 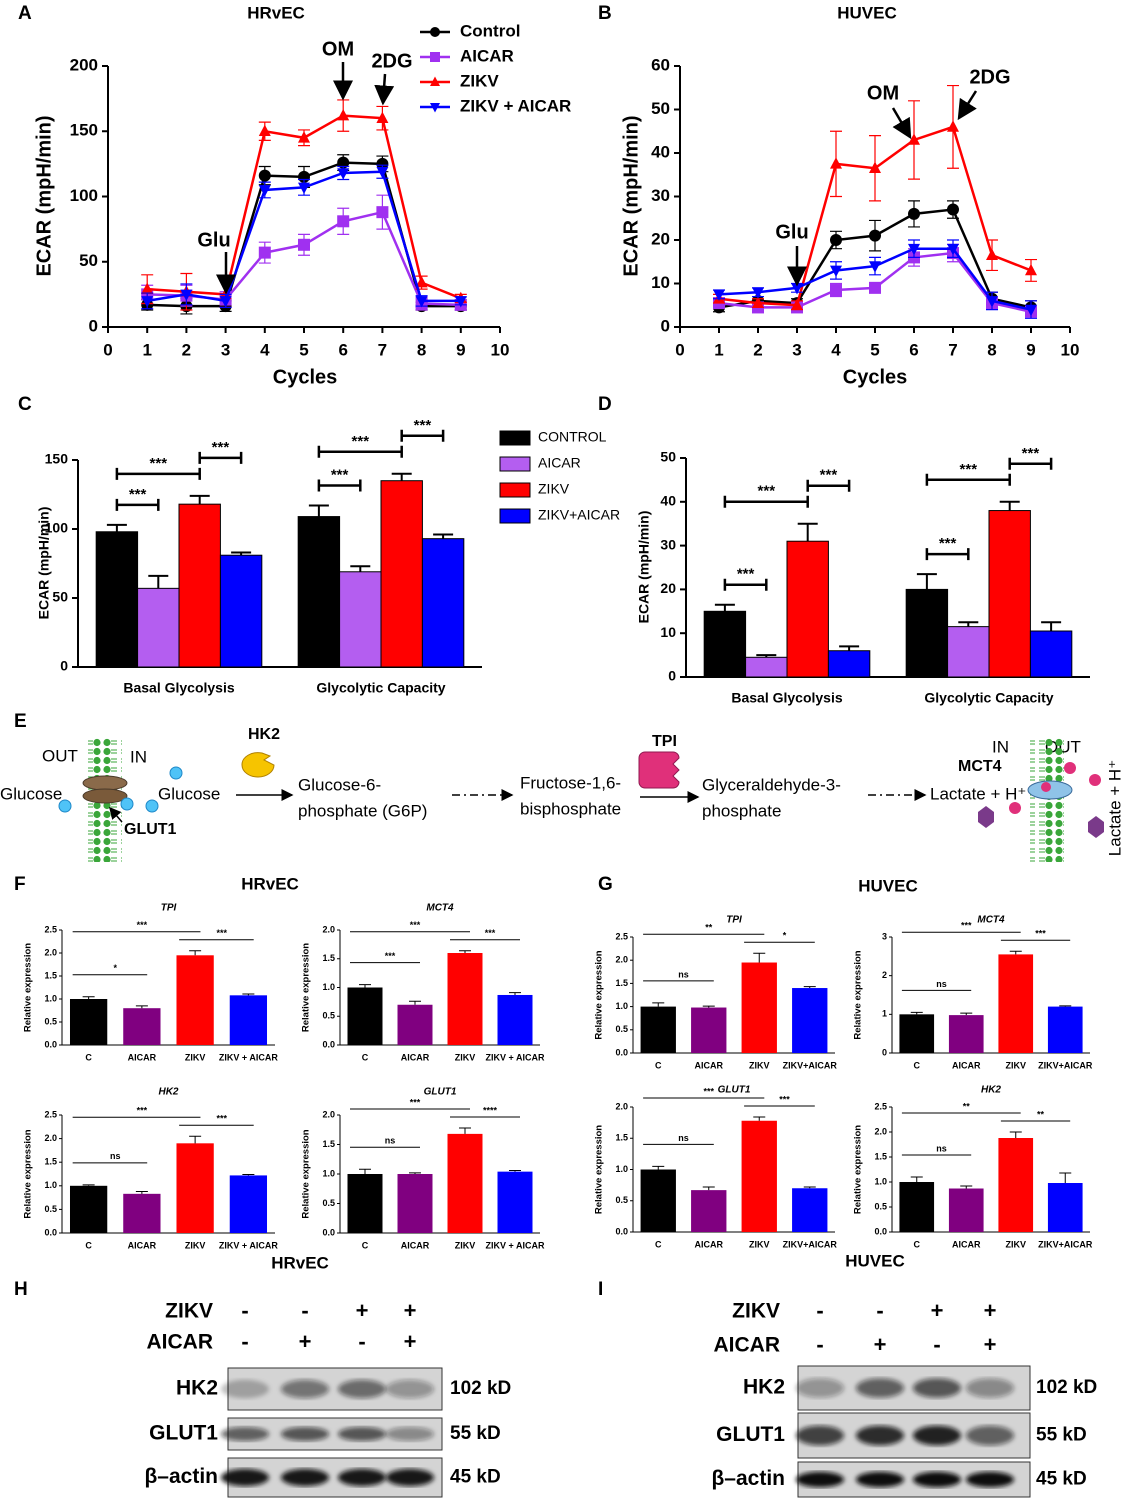 What do you see at coordinates (605, 884) in the screenshot?
I see `panel-letter: G` at bounding box center [605, 884].